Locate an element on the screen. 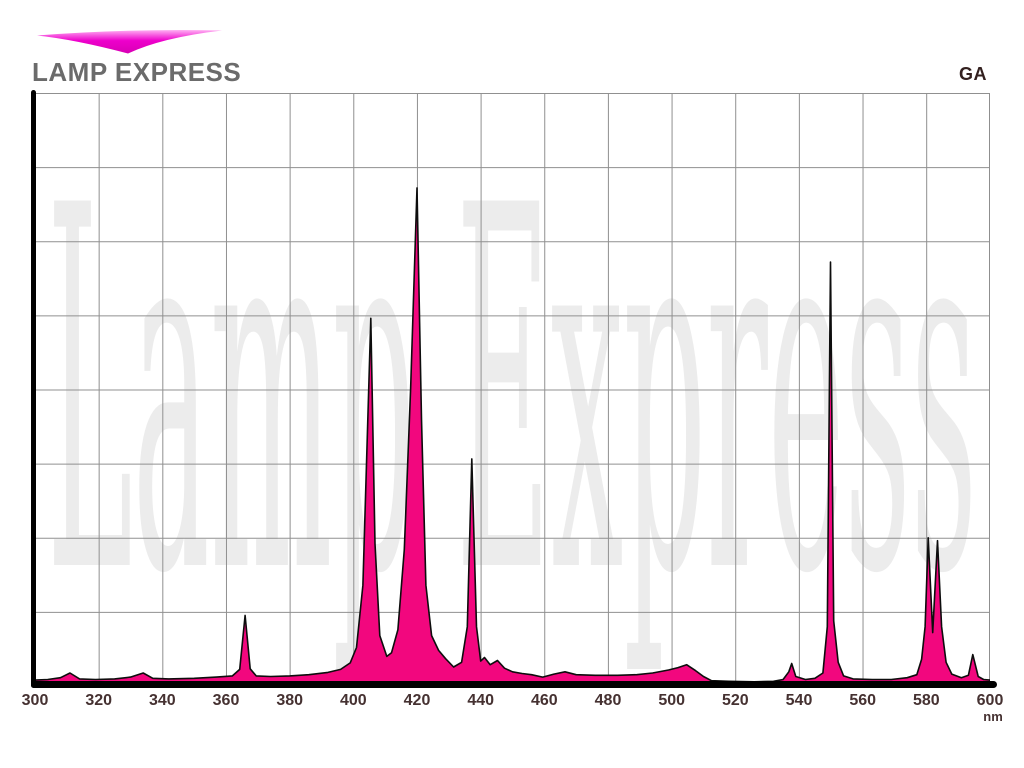 This screenshot has width=1024, height=768. x-tick-label: 560 is located at coordinates (863, 700).